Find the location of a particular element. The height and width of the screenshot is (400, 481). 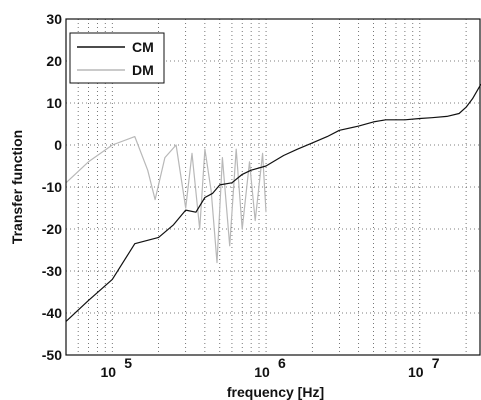

x-tick-exponent: 7 is located at coordinates (436, 363).